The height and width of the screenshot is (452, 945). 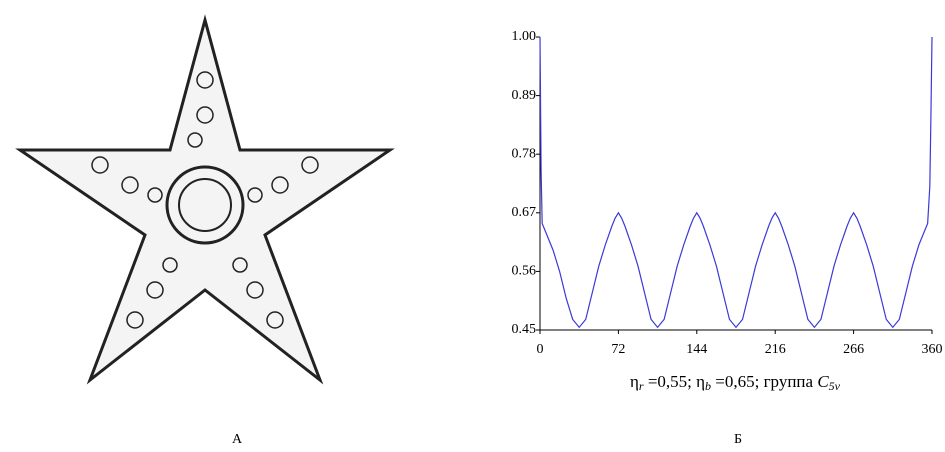 What do you see at coordinates (674, 381) in the screenshot?
I see `caption-part: =0,55; η` at bounding box center [674, 381].